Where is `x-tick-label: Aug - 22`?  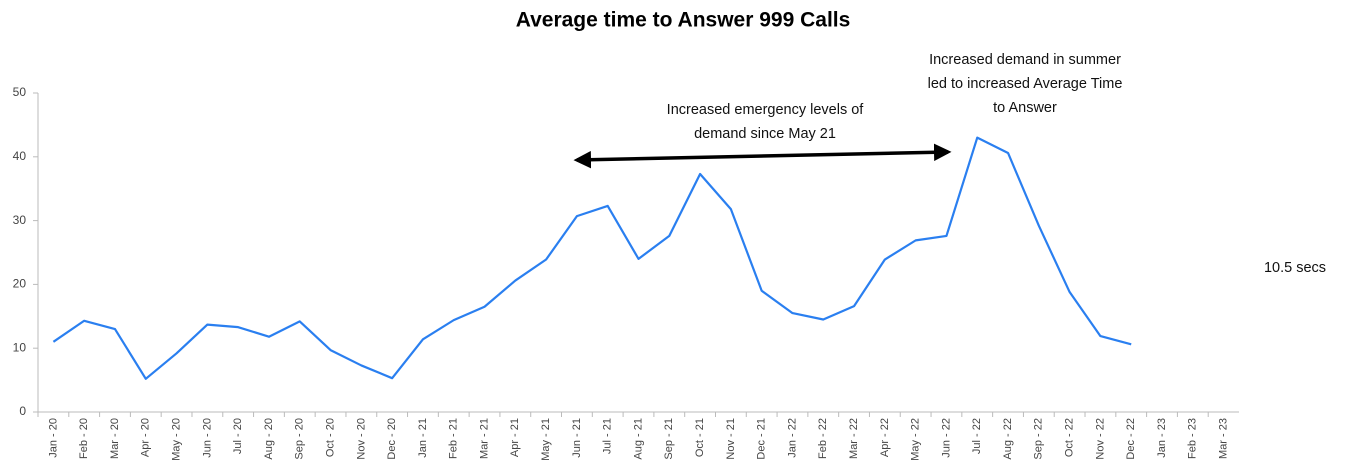 x-tick-label: Aug - 22 is located at coordinates (1008, 439).